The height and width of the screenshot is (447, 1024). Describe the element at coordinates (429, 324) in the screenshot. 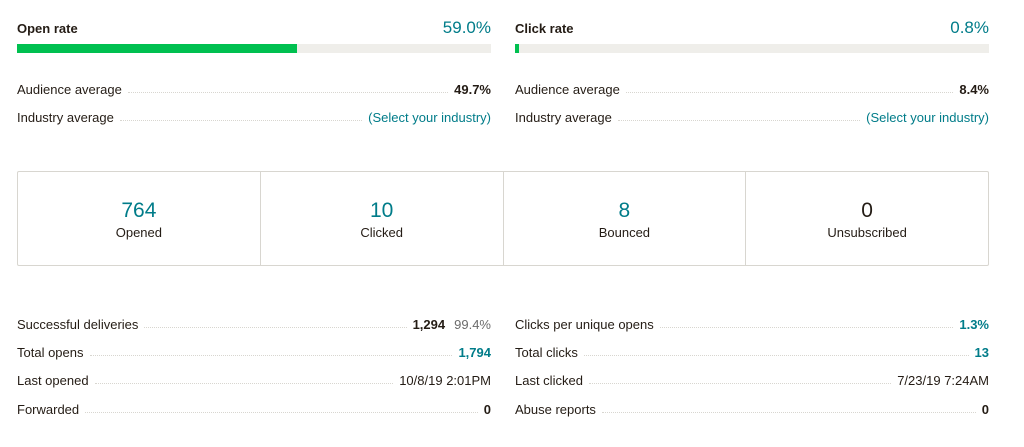

I see `successful-deliveries-value: 1,294` at that location.